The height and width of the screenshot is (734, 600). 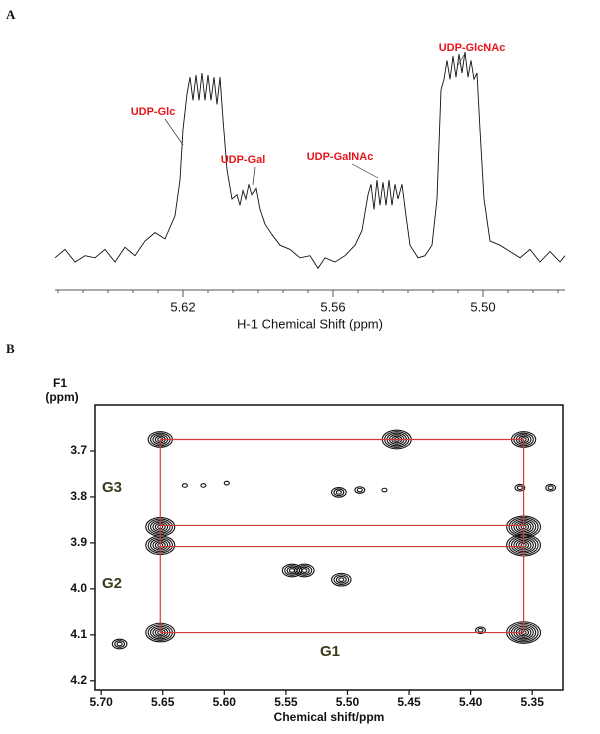 I want to click on peak-annotation: UDP-GlcNAc, so click(x=472, y=48).